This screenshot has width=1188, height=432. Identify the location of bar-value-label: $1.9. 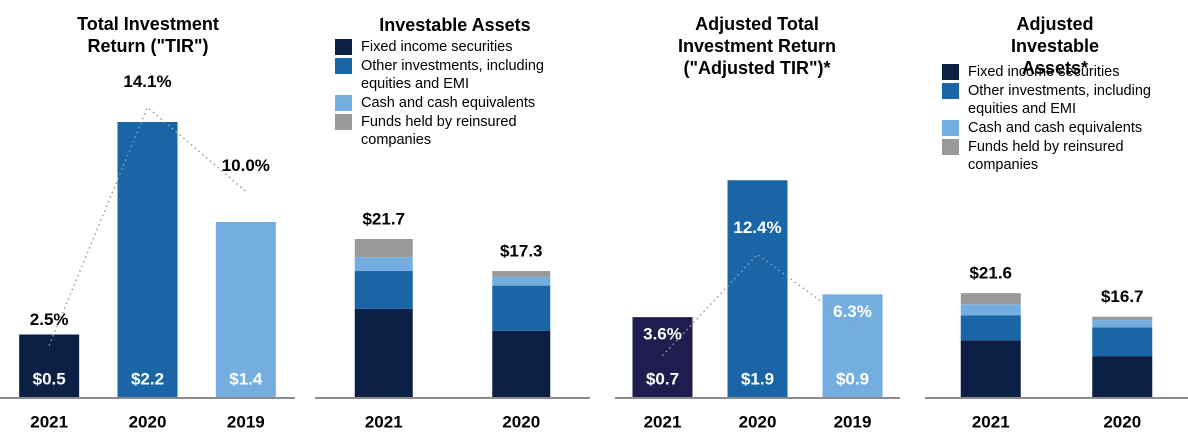
(757, 378).